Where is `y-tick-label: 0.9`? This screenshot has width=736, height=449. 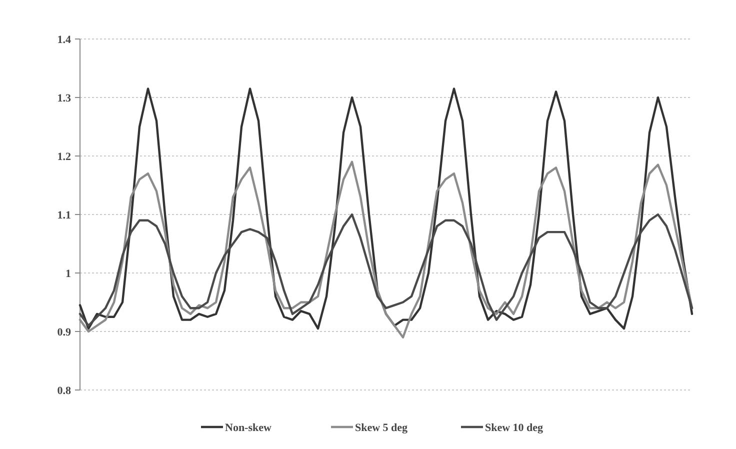
y-tick-label: 0.9 is located at coordinates (64, 332).